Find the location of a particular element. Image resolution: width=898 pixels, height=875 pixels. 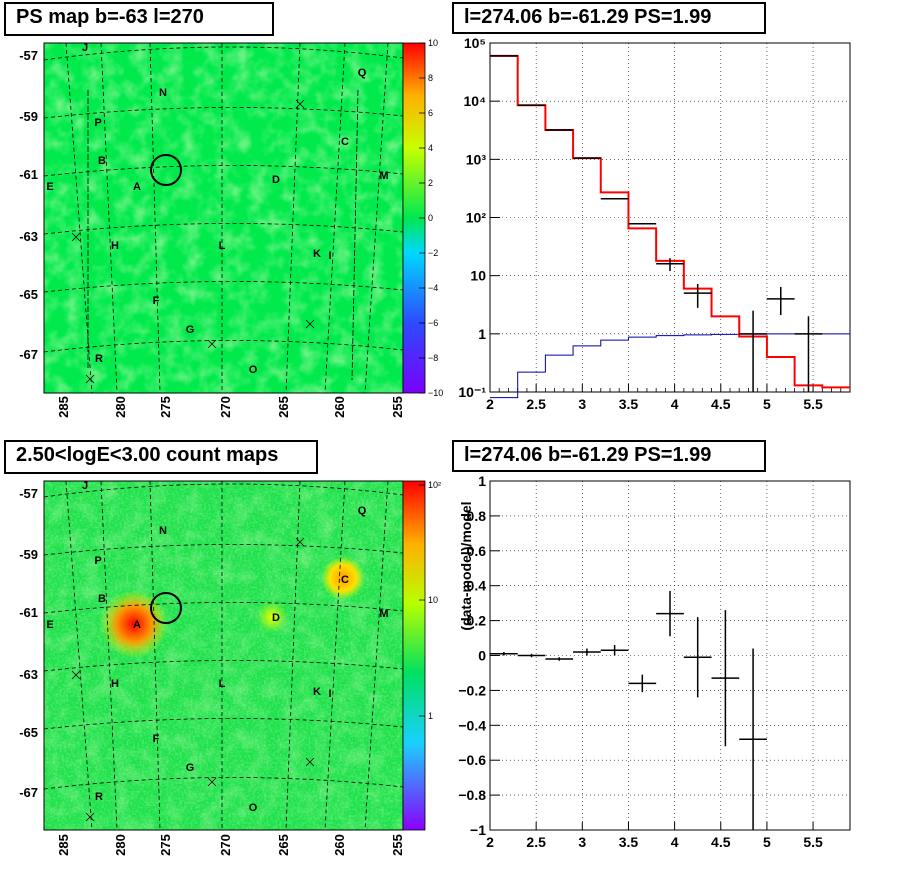

source-d-emission is located at coordinates (272, 617).